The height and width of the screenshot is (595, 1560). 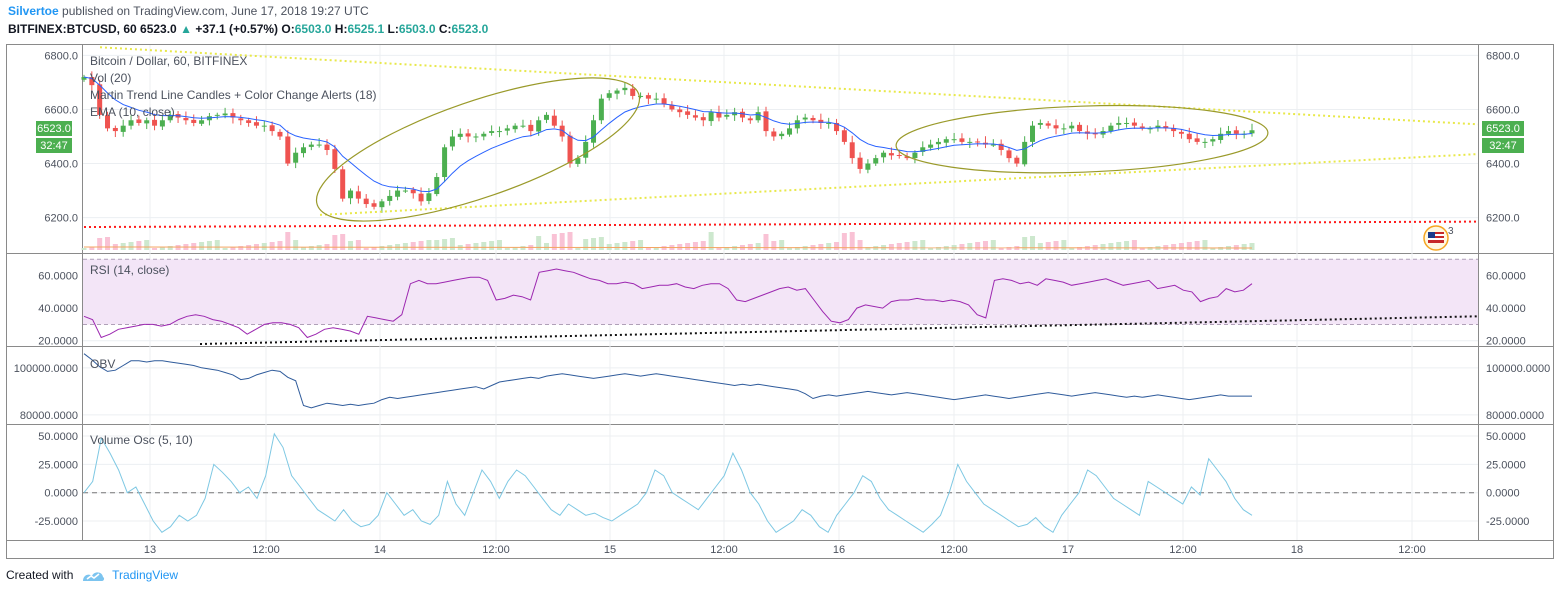 I want to click on svg-text: 6523.0, so click(x=1503, y=129).